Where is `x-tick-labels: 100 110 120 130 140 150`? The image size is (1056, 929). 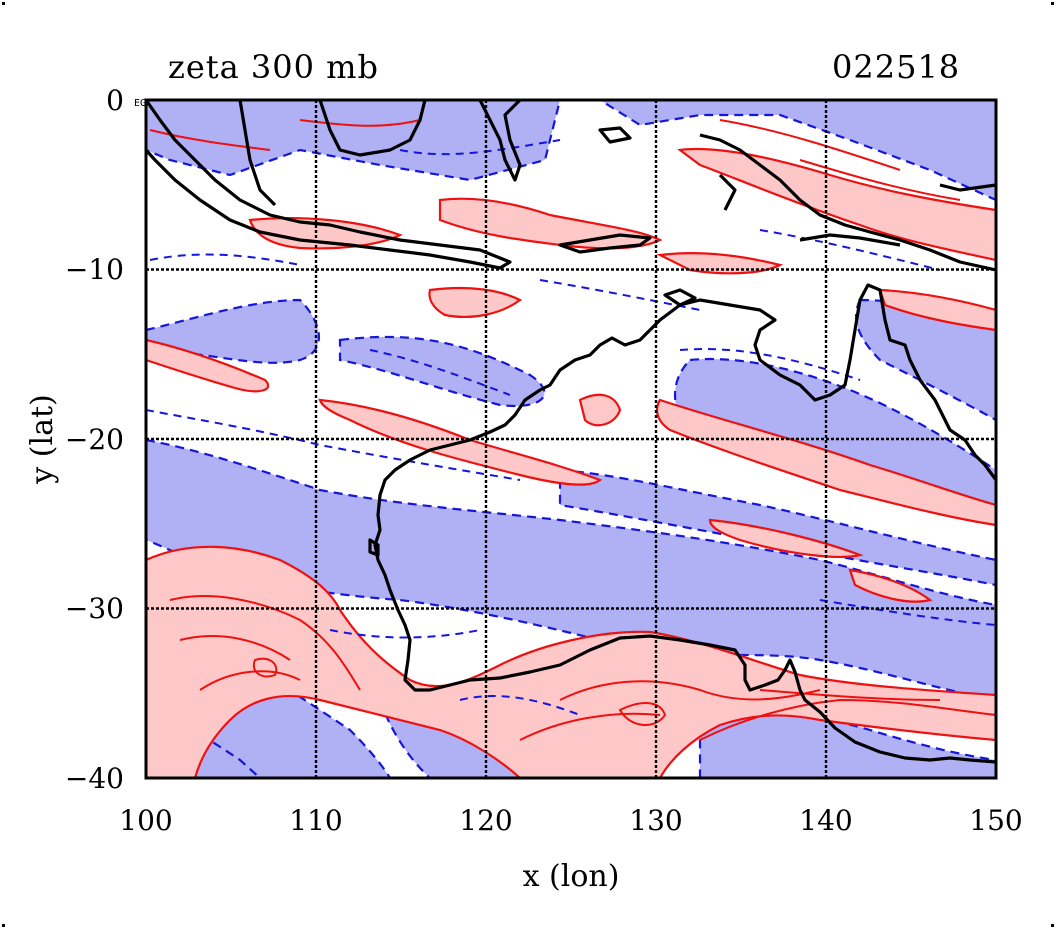 x-tick-labels: 100 110 120 130 140 150 is located at coordinates (570, 820).